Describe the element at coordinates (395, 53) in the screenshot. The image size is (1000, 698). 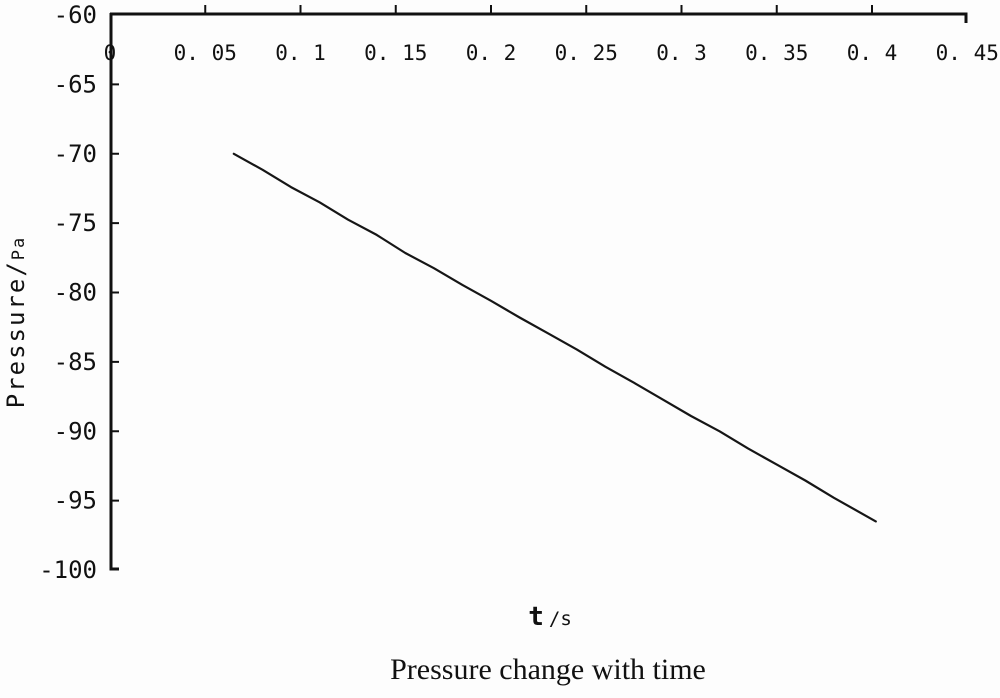
I see `x-tick-label: 0. 15` at that location.